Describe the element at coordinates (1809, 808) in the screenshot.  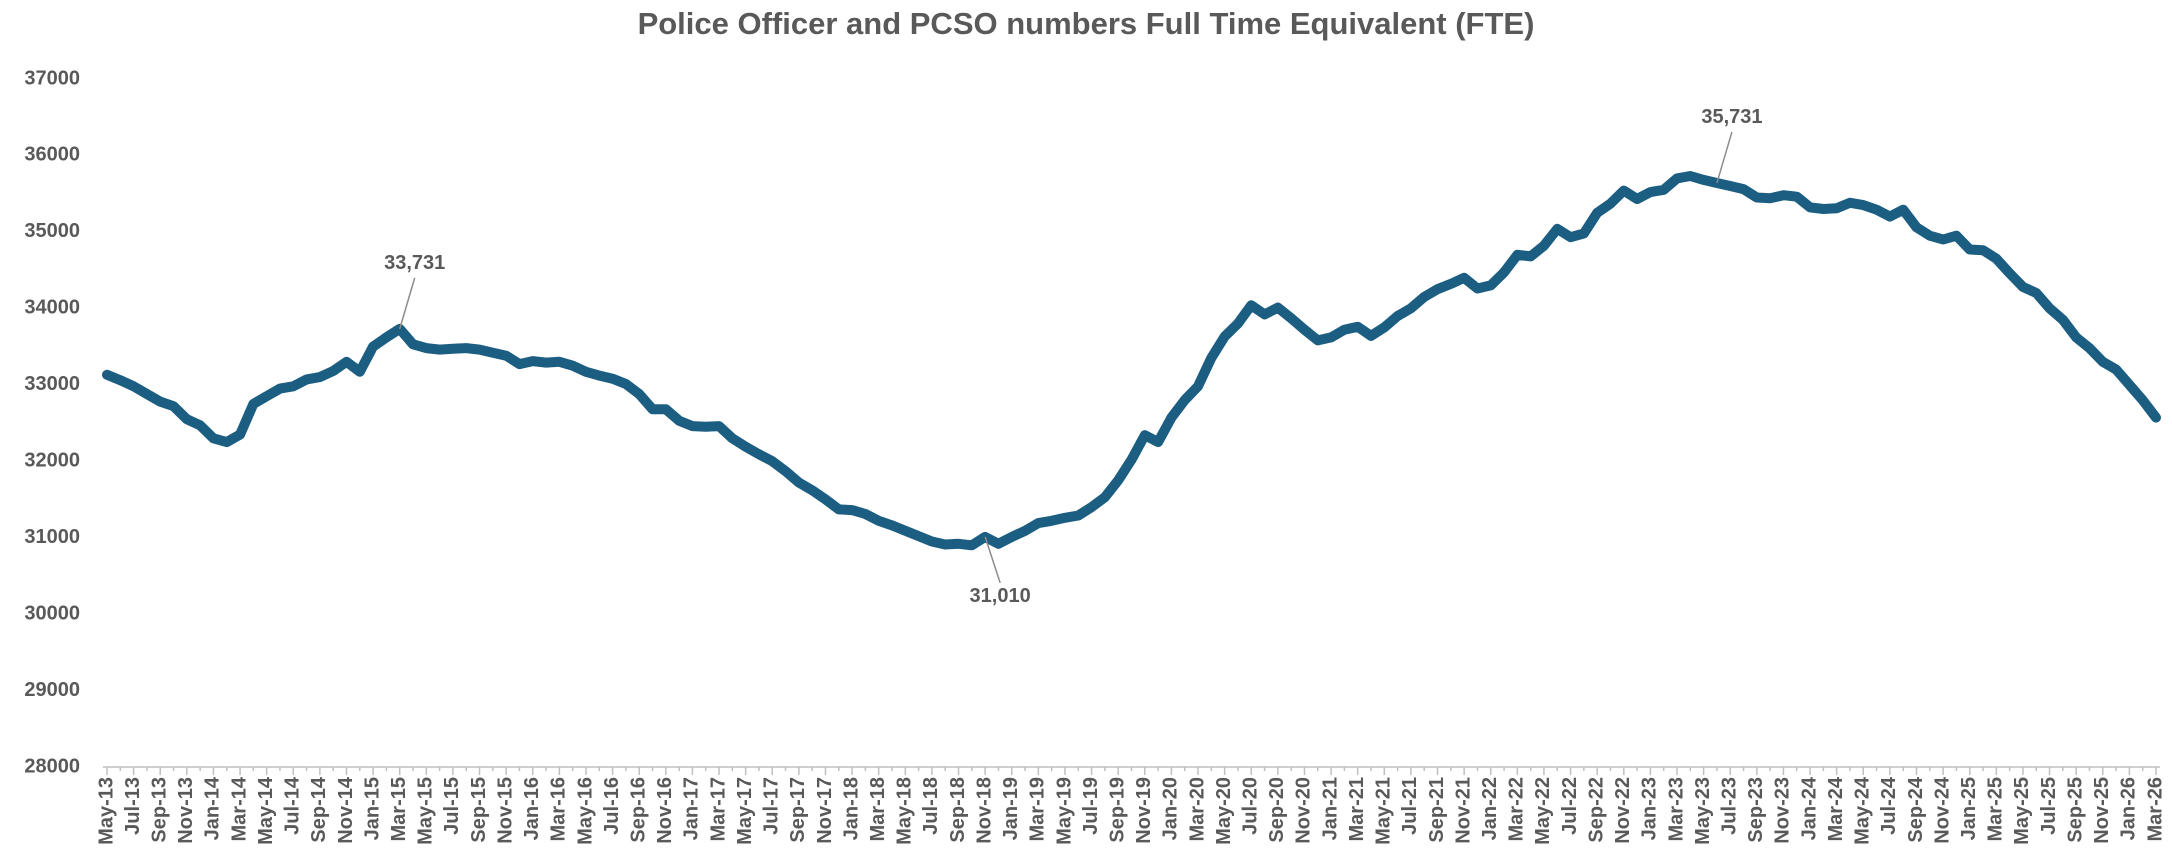
I see `x-tick-label: Jan-24` at that location.